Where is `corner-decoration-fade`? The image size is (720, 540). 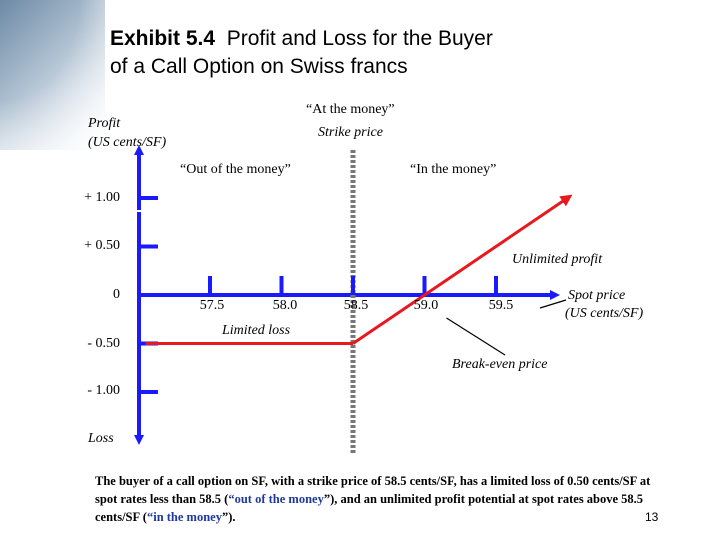 corner-decoration-fade is located at coordinates (80, 100).